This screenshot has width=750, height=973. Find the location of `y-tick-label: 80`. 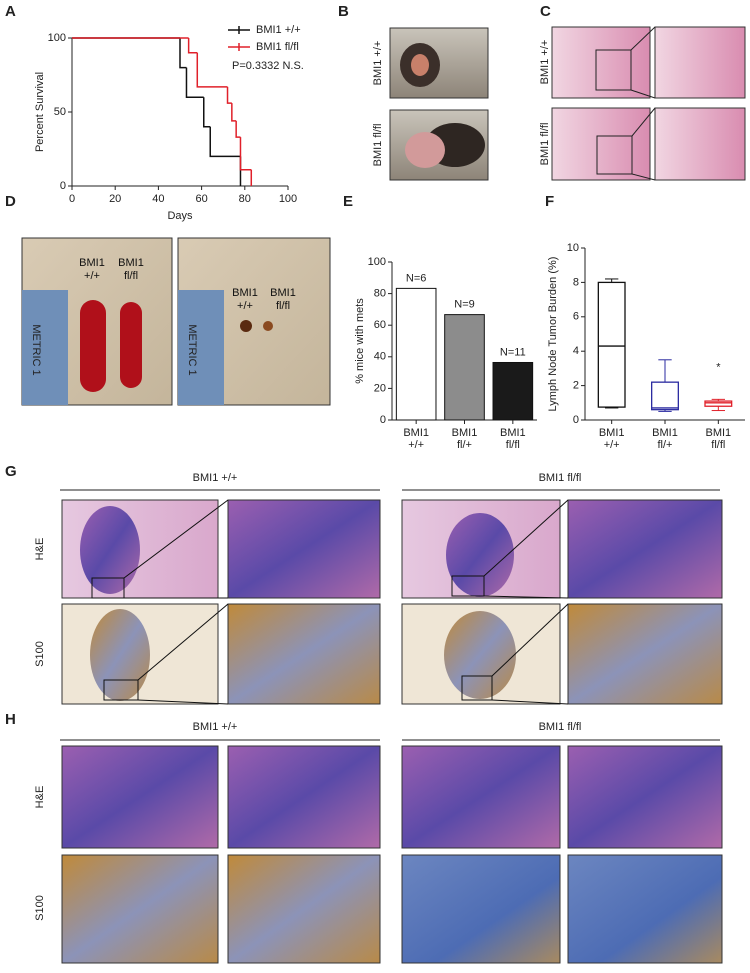

y-tick-label: 80 is located at coordinates (380, 294).